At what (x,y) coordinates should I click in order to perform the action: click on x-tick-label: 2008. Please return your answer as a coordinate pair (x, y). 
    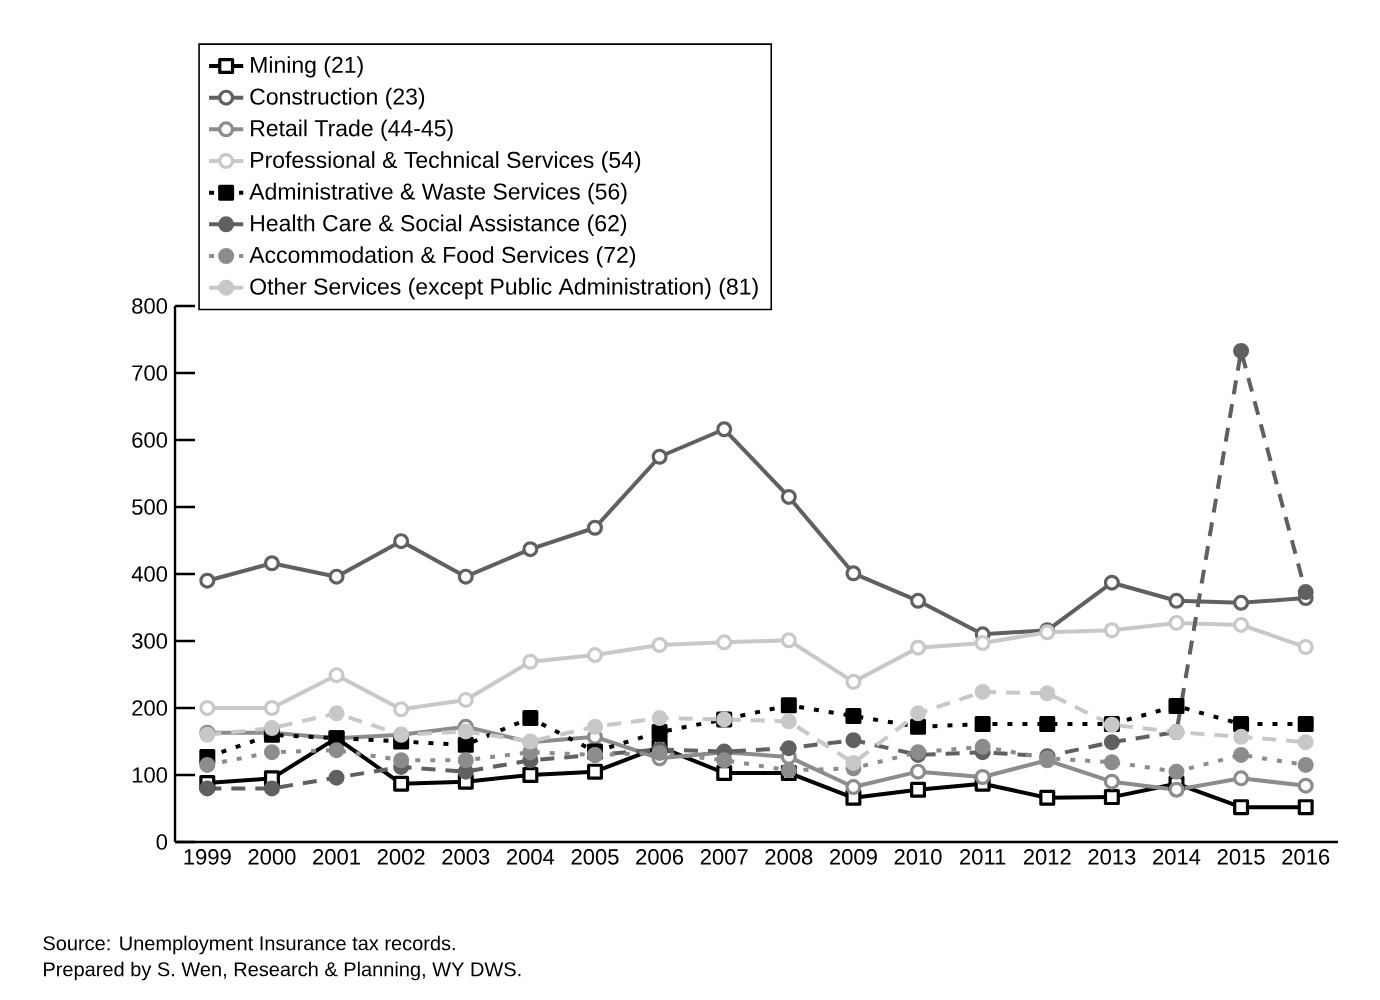
    Looking at the image, I should click on (789, 857).